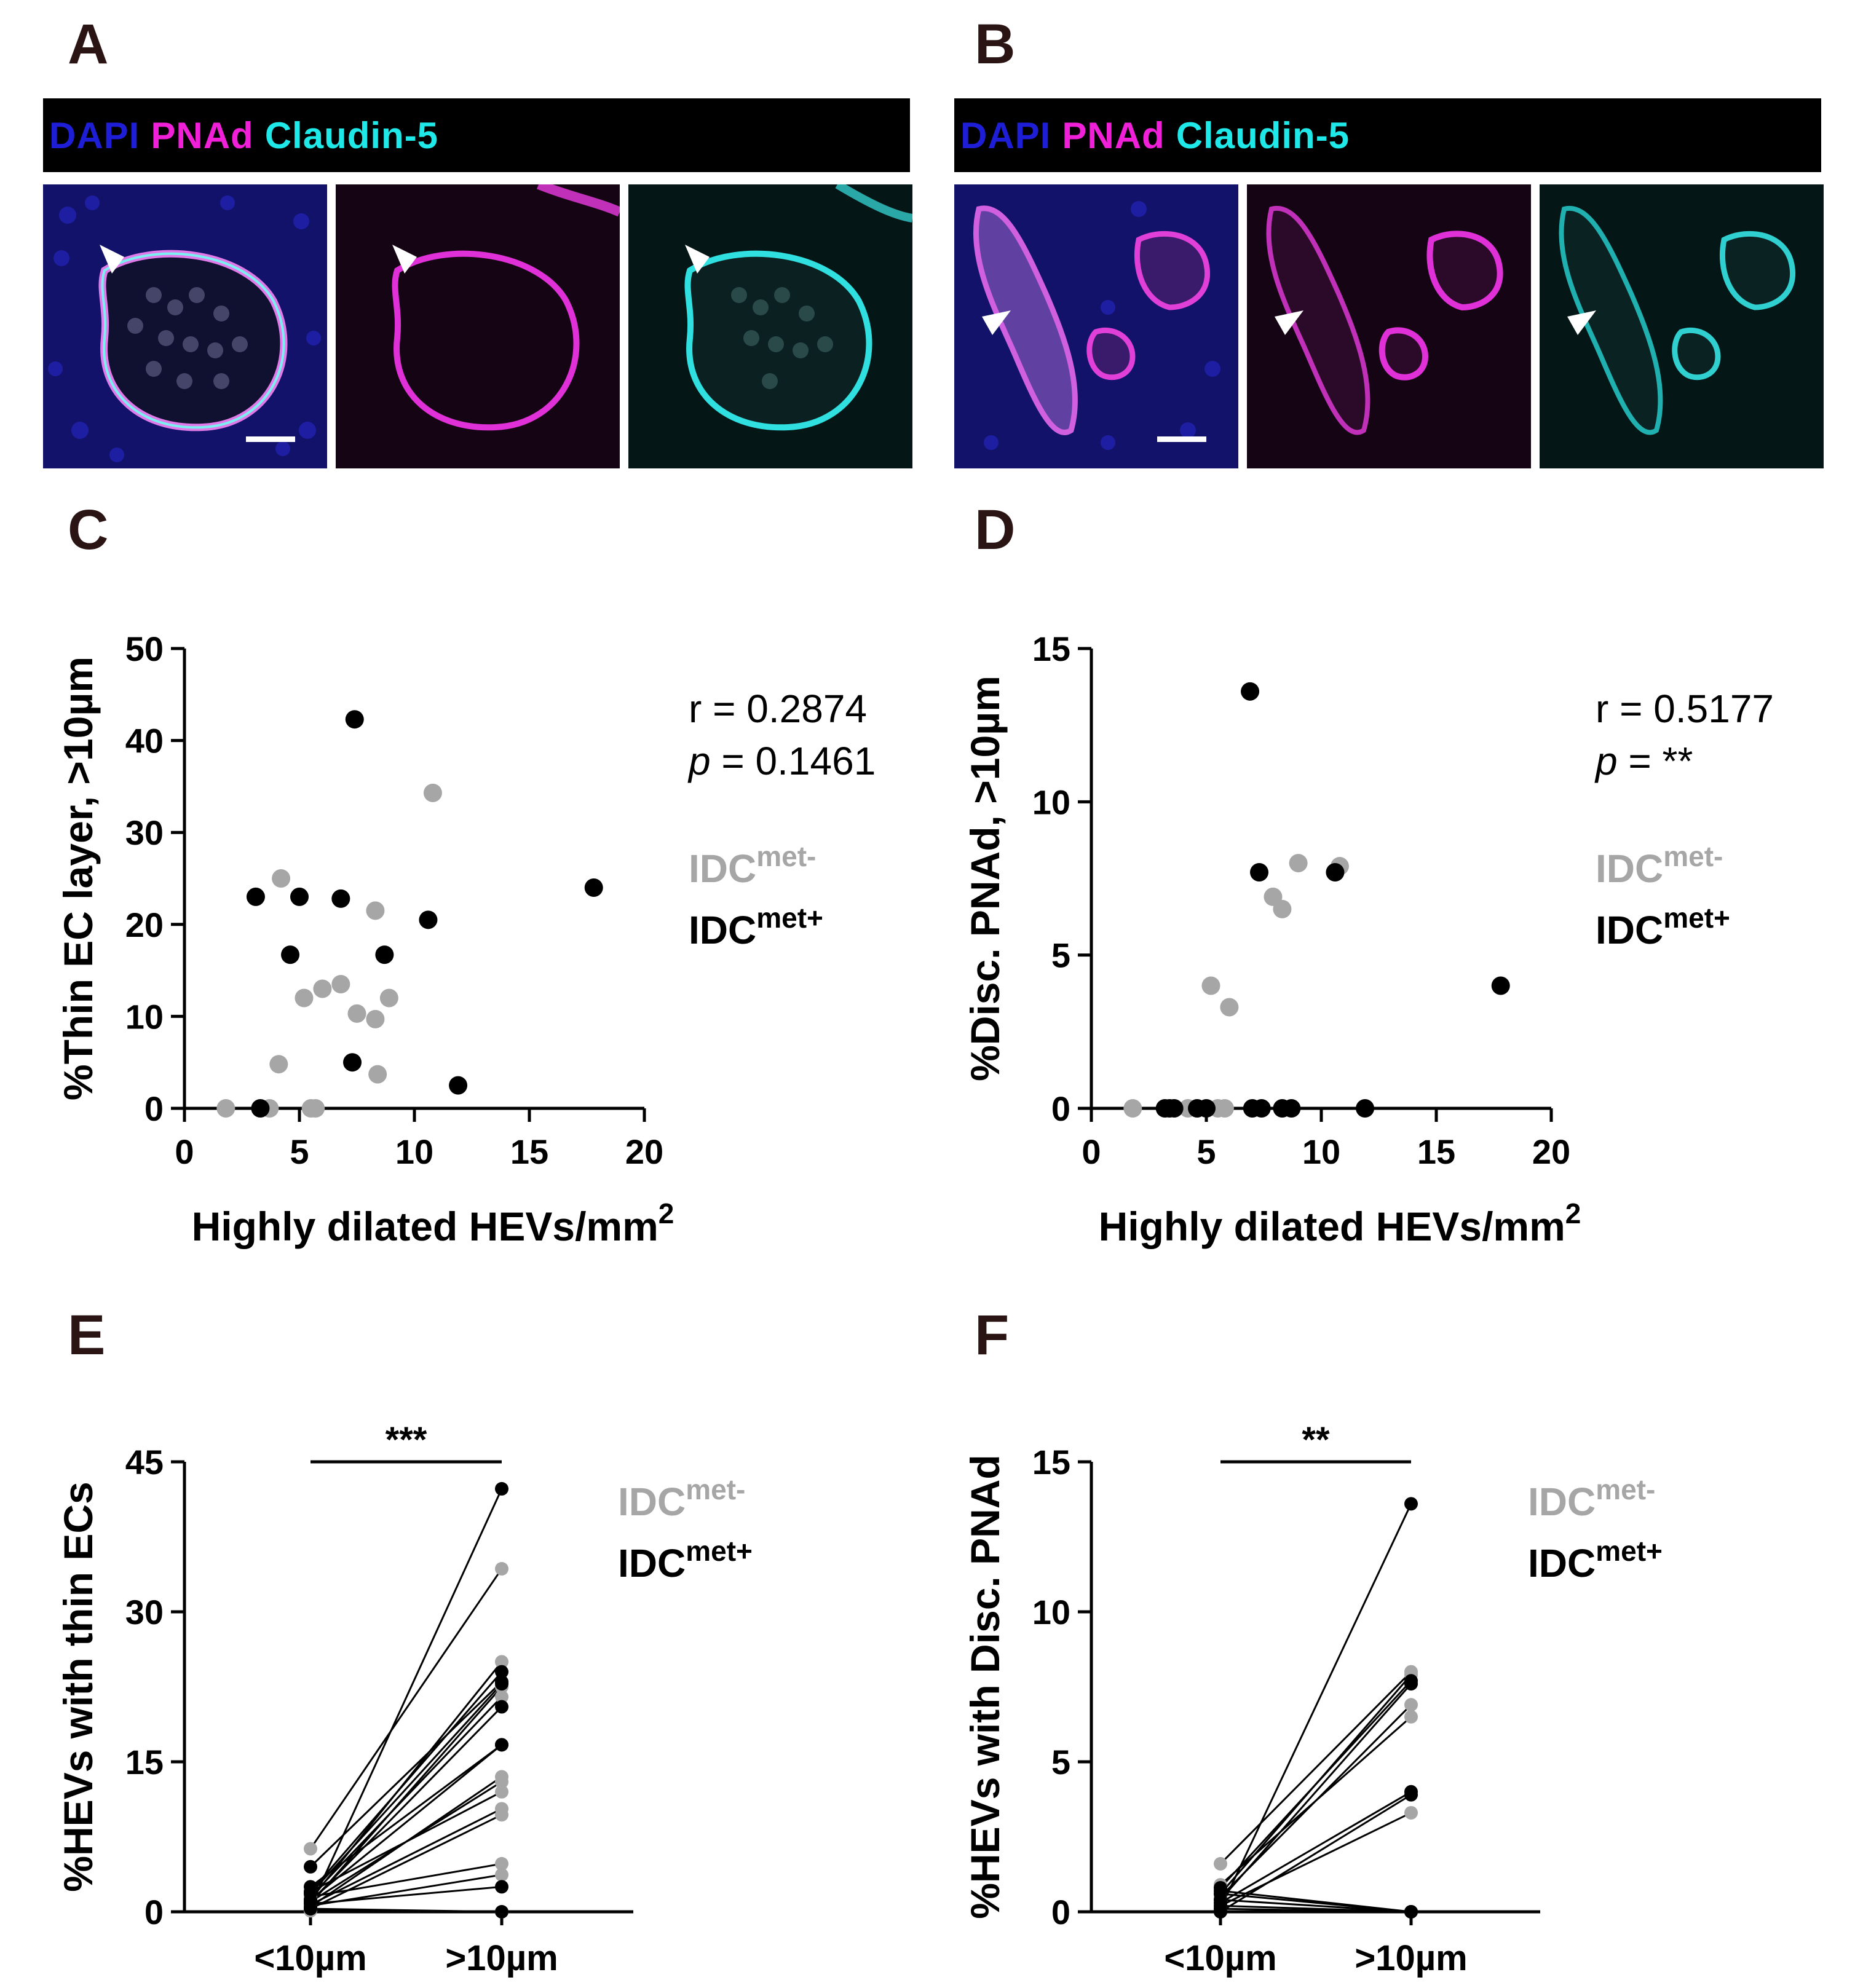 This screenshot has height=1988, width=1863. I want to click on x-tick-label: 10, so click(1321, 1151).